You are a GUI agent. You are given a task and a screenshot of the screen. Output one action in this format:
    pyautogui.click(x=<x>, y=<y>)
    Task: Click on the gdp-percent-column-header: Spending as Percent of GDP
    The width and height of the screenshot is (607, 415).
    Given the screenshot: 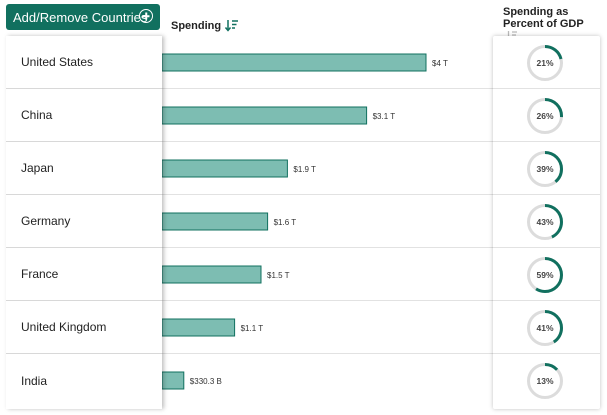 What is the action you would take?
    pyautogui.click(x=550, y=24)
    